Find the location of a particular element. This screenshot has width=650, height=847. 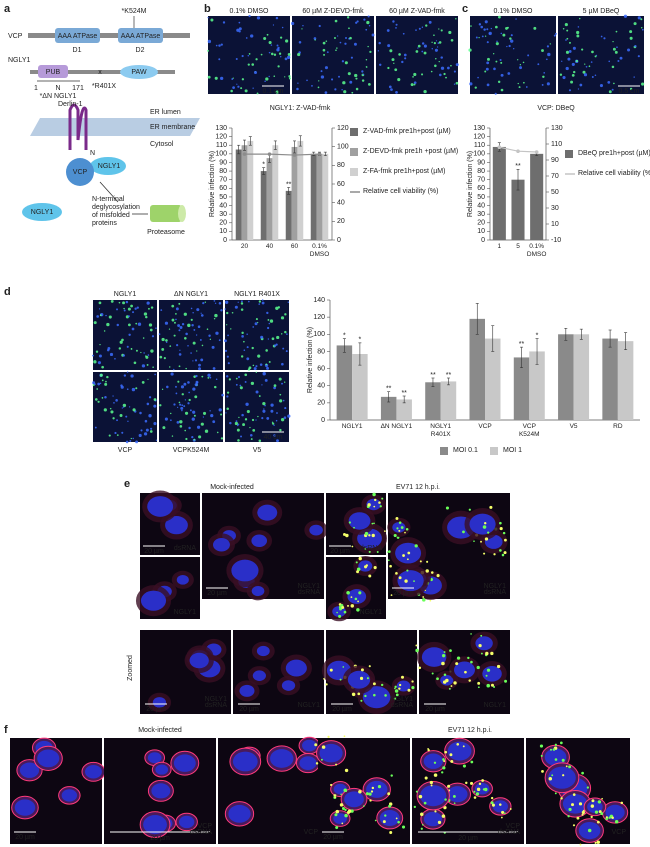

bar is located at coordinates (388, 408).